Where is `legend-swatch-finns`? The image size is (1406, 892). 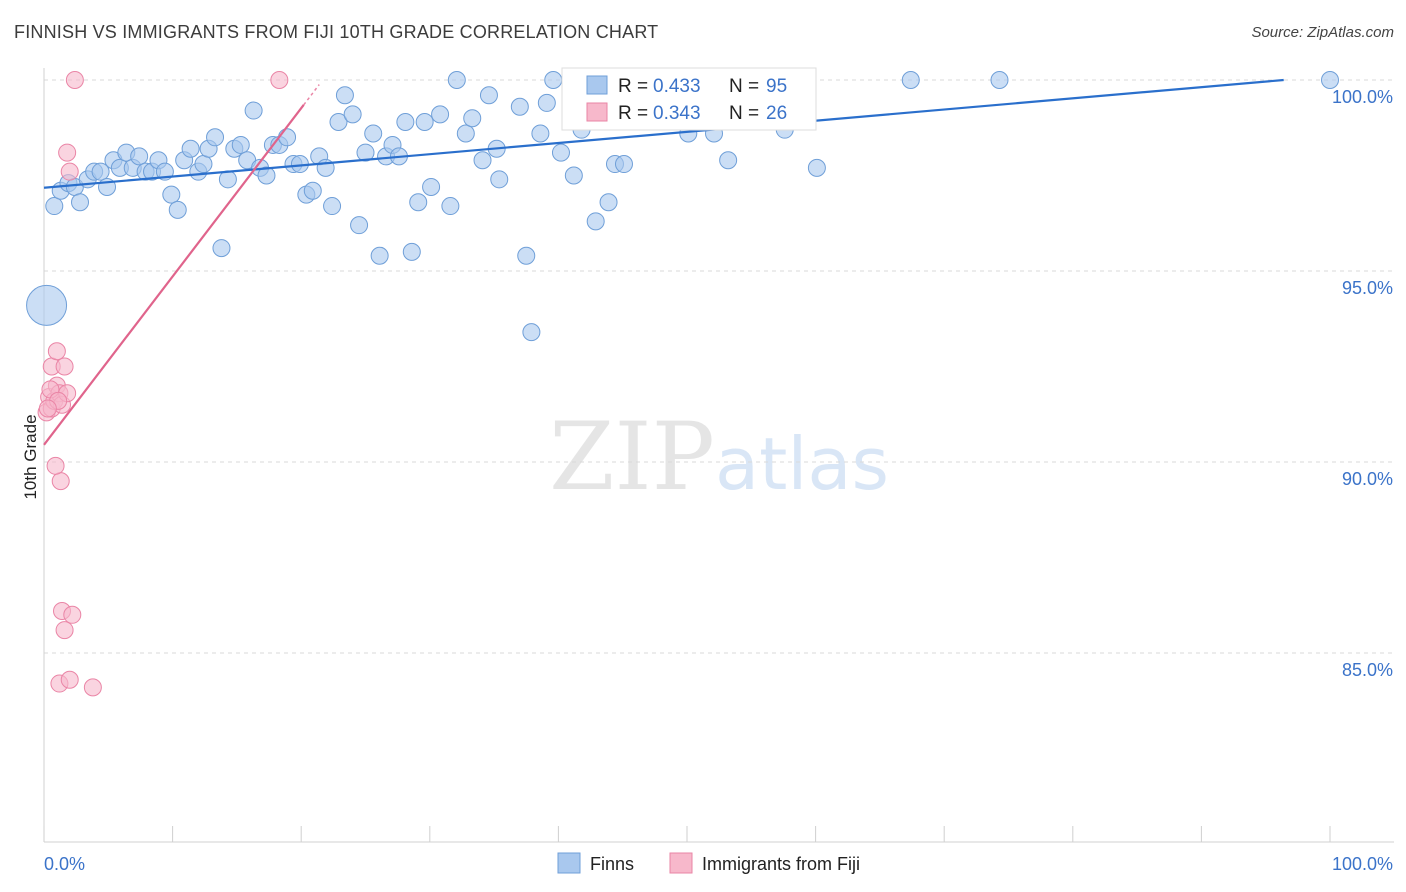
legend-swatch-finns is located at coordinates (569, 863).